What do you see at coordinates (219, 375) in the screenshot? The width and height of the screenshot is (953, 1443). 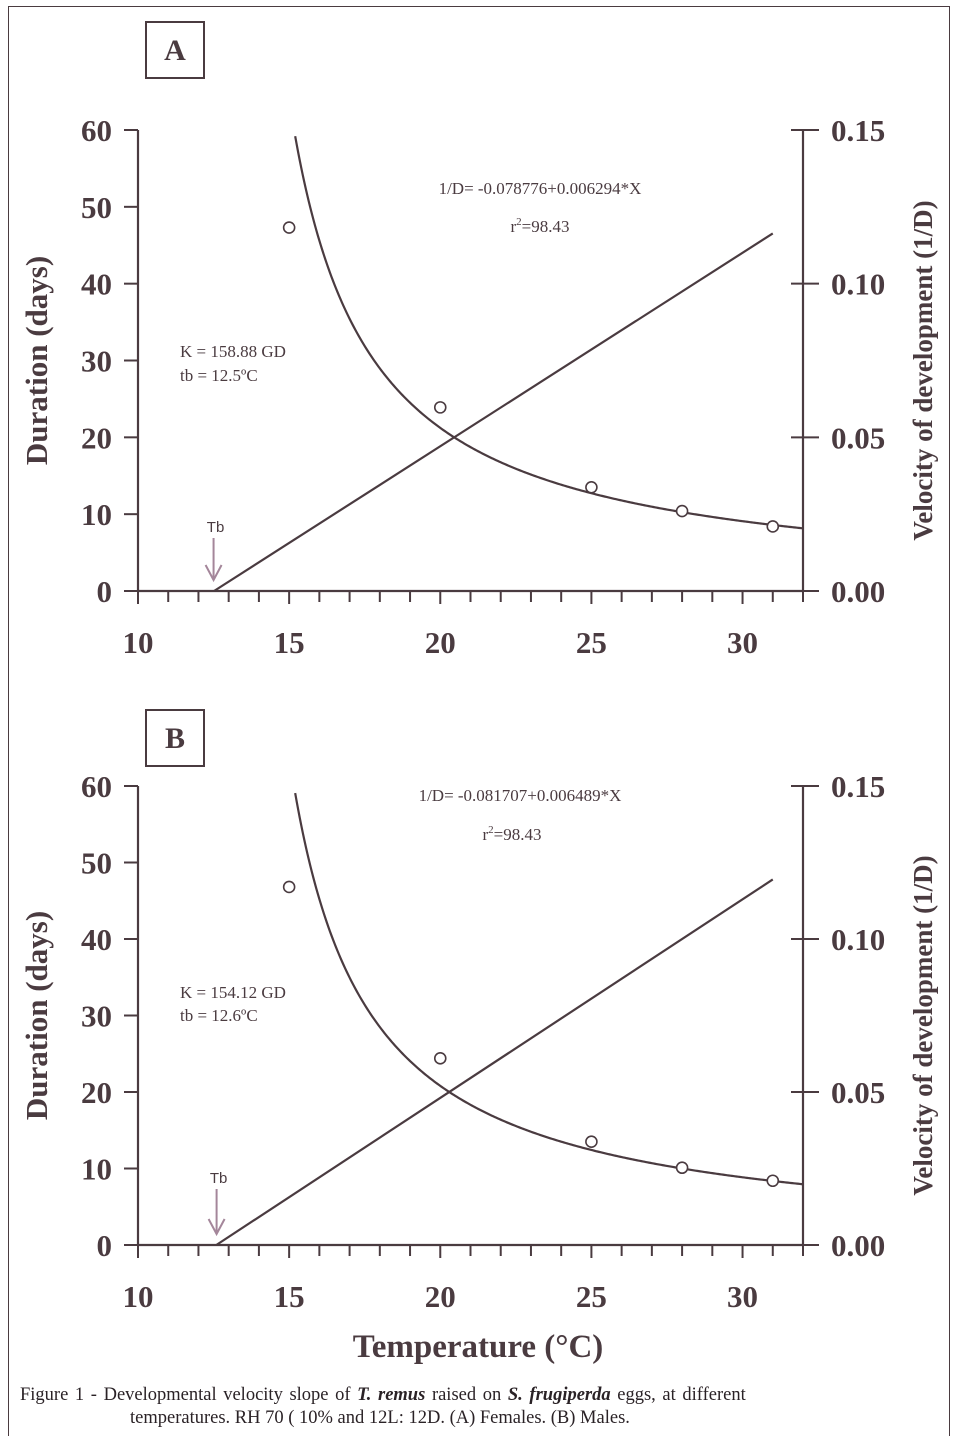 I see `base-temperature-text: tb = 12.5ºC` at bounding box center [219, 375].